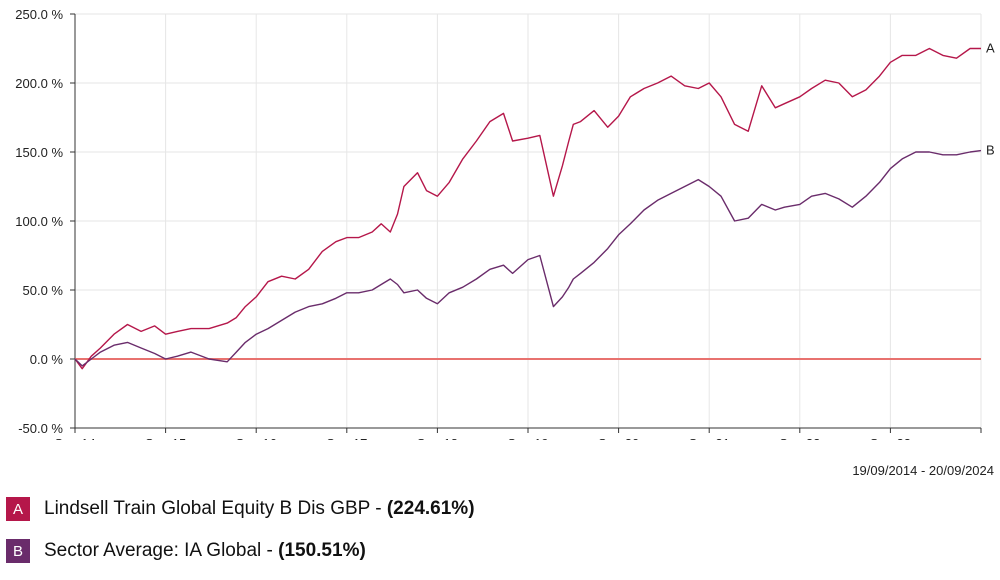 Image resolution: width=1000 pixels, height=580 pixels. What do you see at coordinates (923, 470) in the screenshot?
I see `date-range-label: 19/09/2014 - 20/09/2024` at bounding box center [923, 470].